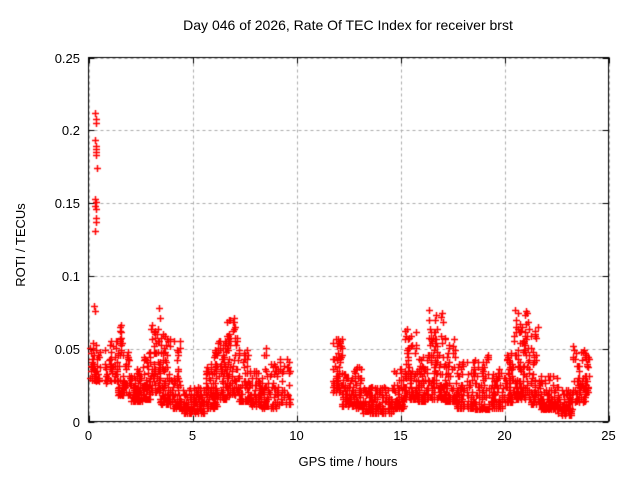 The image size is (640, 480). I want to click on y-tick-label: 0, so click(76, 422).